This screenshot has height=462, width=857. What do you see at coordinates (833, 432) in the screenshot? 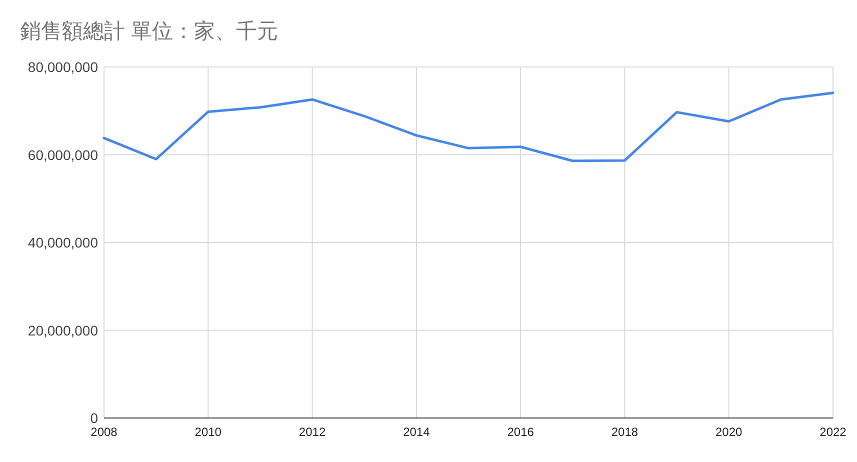
I see `x-tick-label: 2022` at bounding box center [833, 432].